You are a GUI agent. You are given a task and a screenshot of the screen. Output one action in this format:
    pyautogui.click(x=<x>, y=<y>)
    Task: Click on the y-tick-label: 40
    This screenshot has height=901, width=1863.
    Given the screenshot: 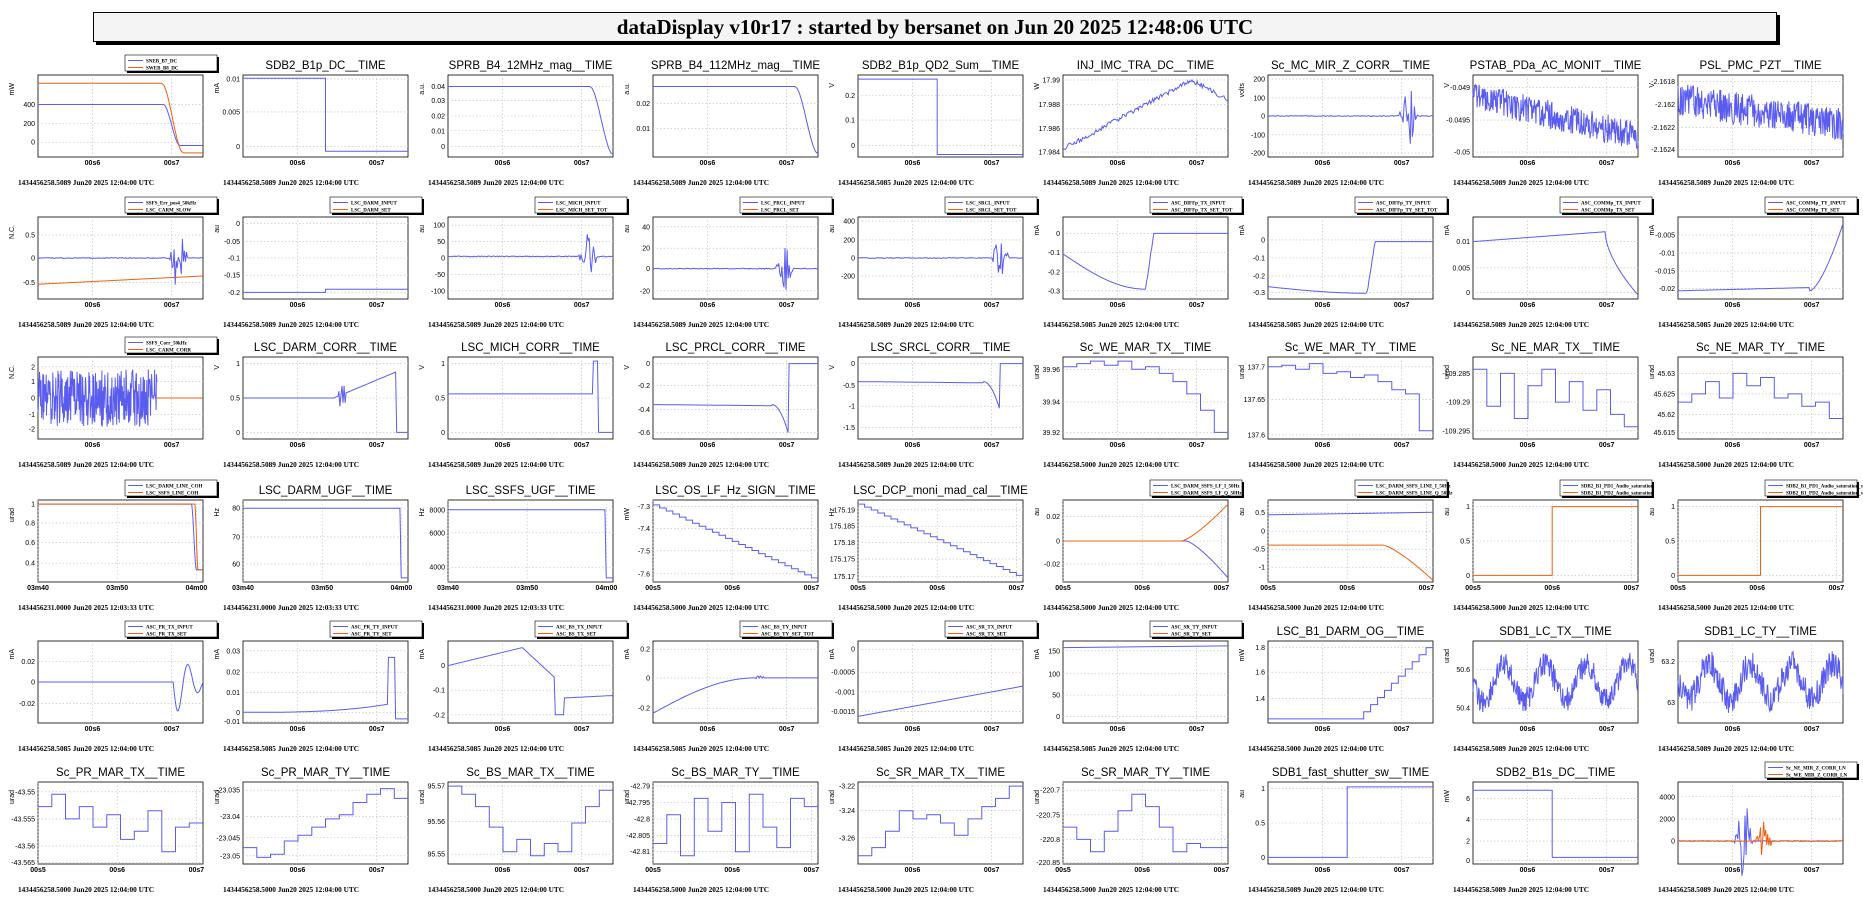 What is the action you would take?
    pyautogui.click(x=646, y=227)
    